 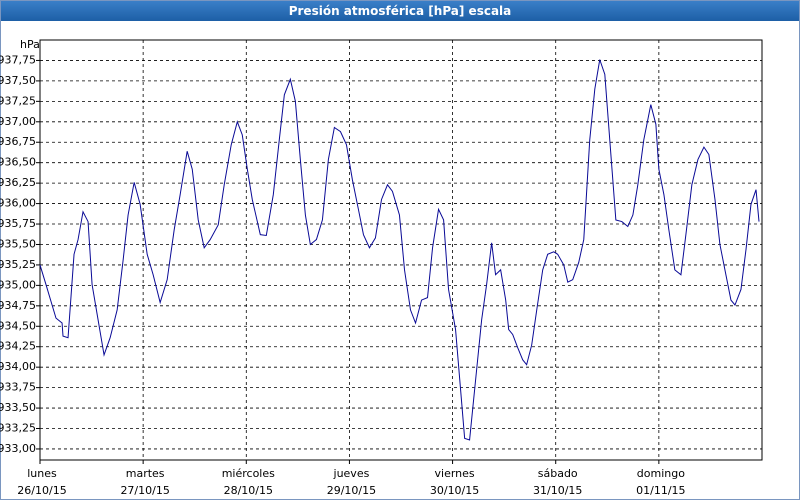 I want to click on y-tick-label: 936,50, so click(x=18, y=162).